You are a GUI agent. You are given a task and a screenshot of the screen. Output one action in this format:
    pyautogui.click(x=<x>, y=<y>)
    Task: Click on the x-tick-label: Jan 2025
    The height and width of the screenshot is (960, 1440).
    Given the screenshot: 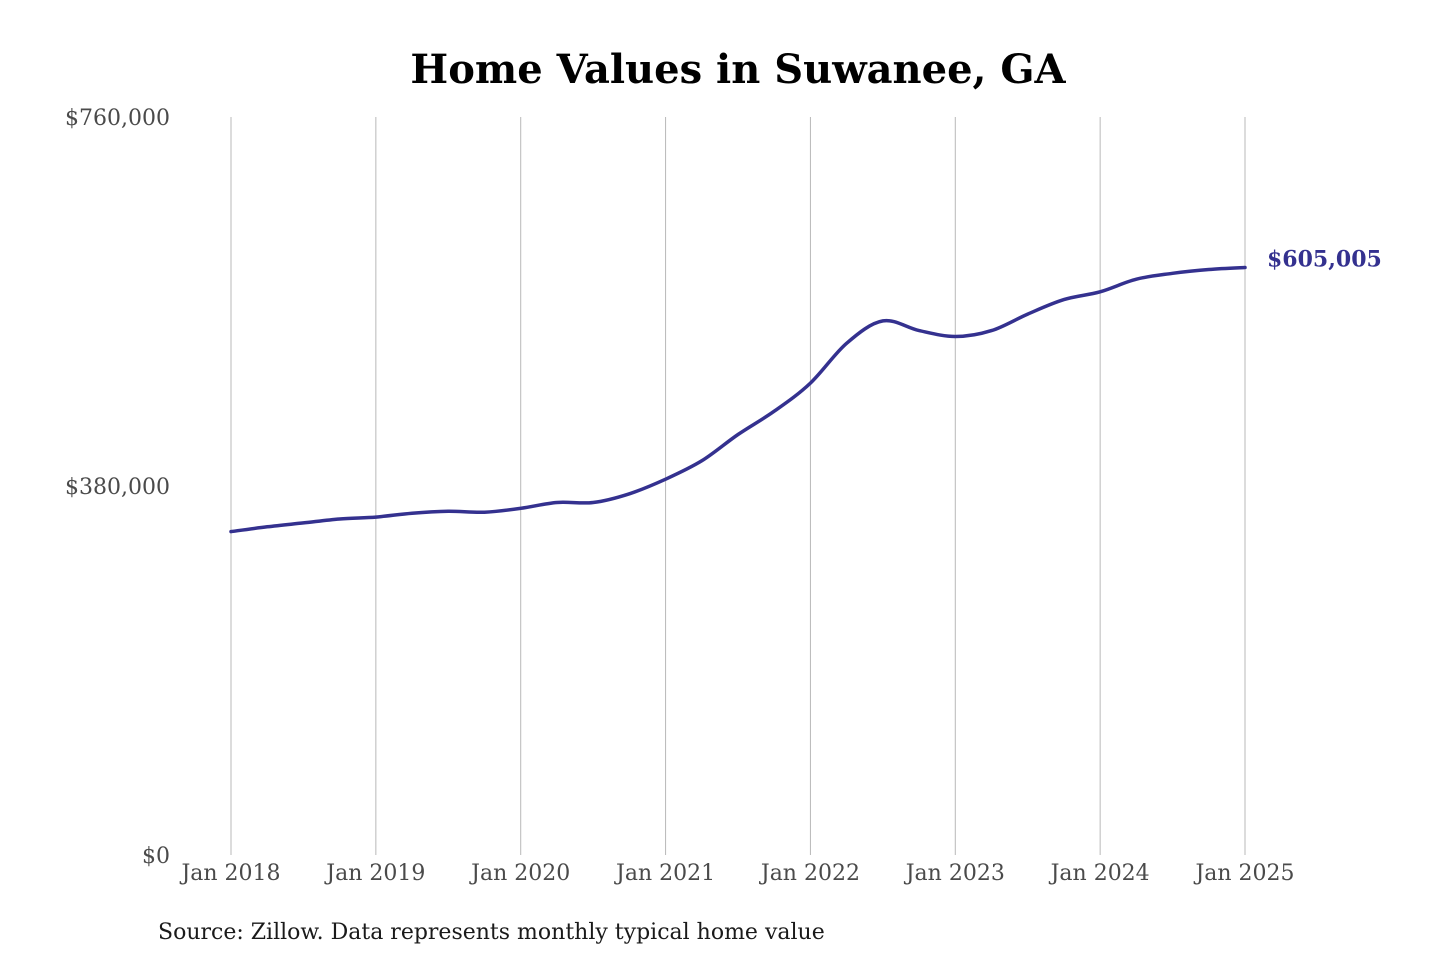 What is the action you would take?
    pyautogui.click(x=1243, y=873)
    